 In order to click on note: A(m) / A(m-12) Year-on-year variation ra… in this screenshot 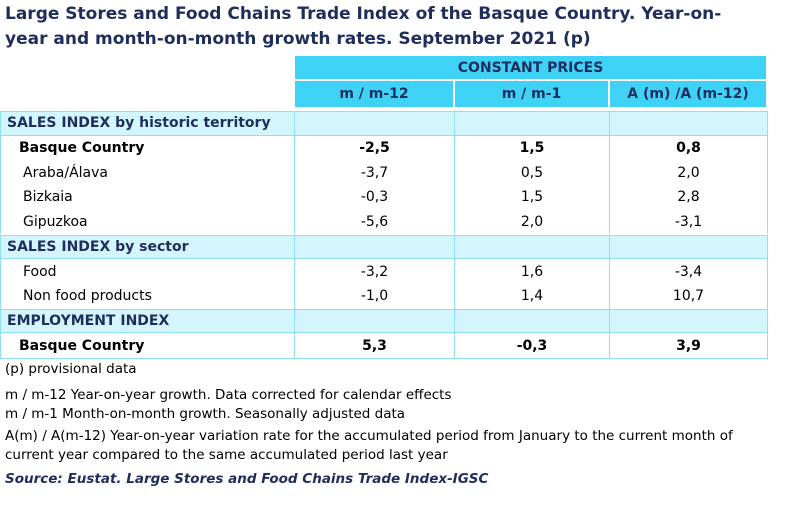, I will do `click(369, 445)`.